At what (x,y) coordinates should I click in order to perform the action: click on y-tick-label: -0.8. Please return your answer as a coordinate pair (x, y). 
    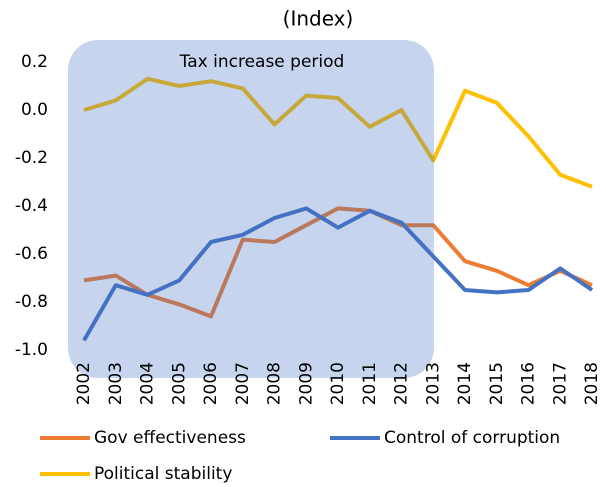
    Looking at the image, I should click on (31, 302).